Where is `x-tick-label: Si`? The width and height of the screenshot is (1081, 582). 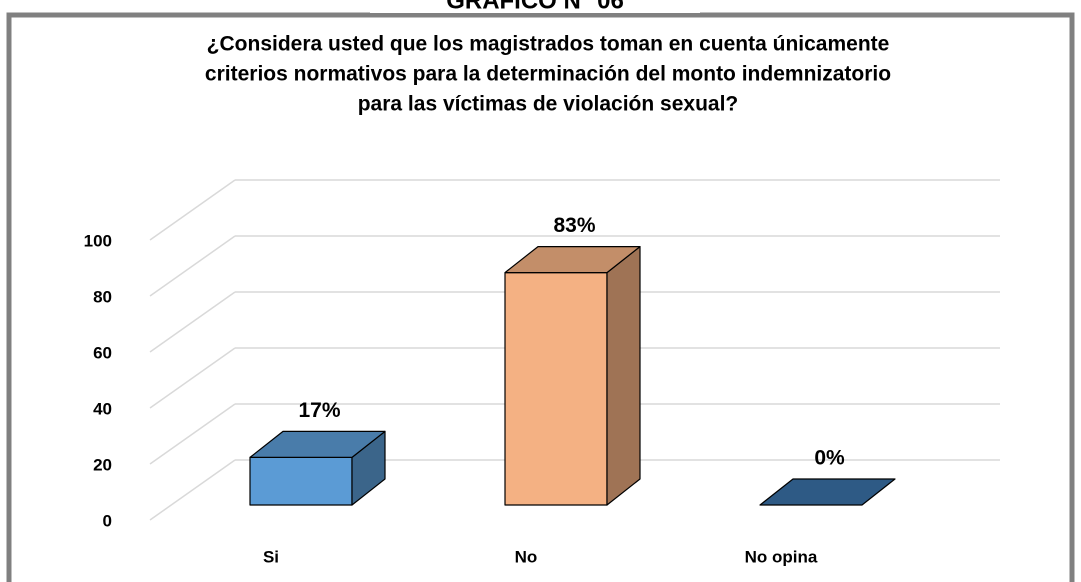 x-tick-label: Si is located at coordinates (271, 556).